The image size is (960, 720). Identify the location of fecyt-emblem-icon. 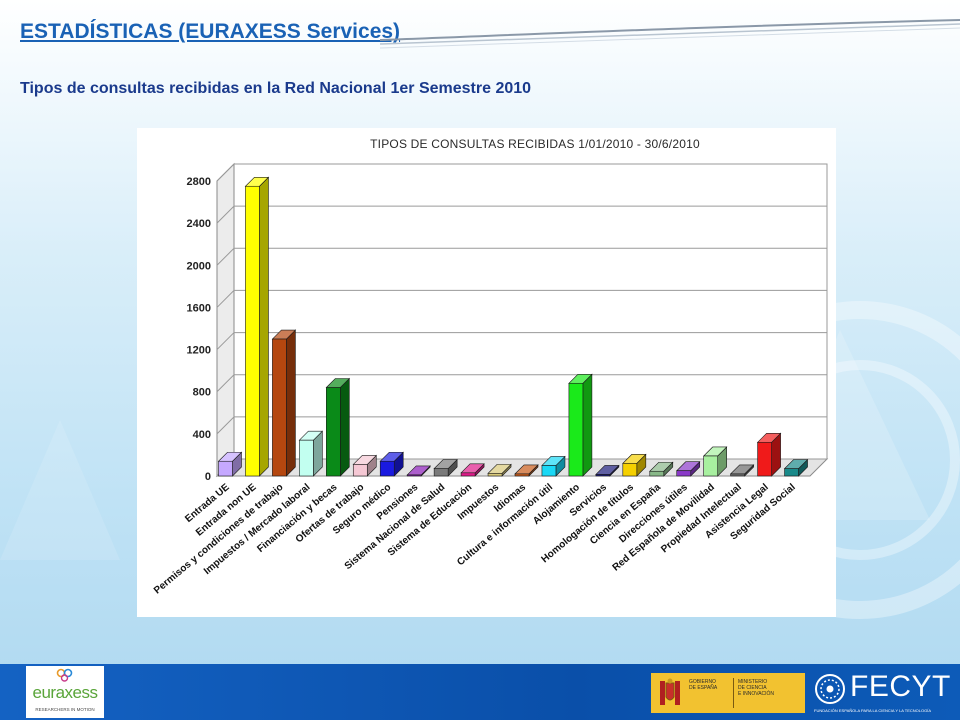
(830, 689).